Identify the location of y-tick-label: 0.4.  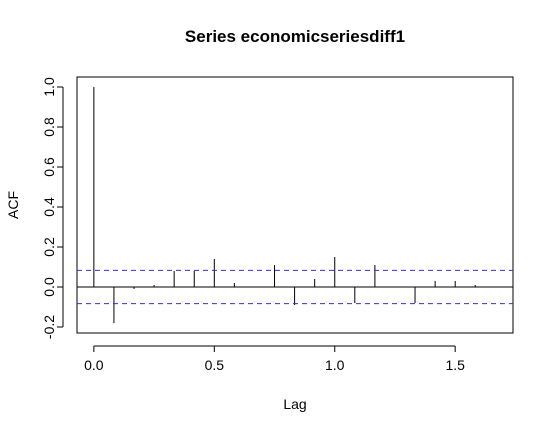
(49, 207).